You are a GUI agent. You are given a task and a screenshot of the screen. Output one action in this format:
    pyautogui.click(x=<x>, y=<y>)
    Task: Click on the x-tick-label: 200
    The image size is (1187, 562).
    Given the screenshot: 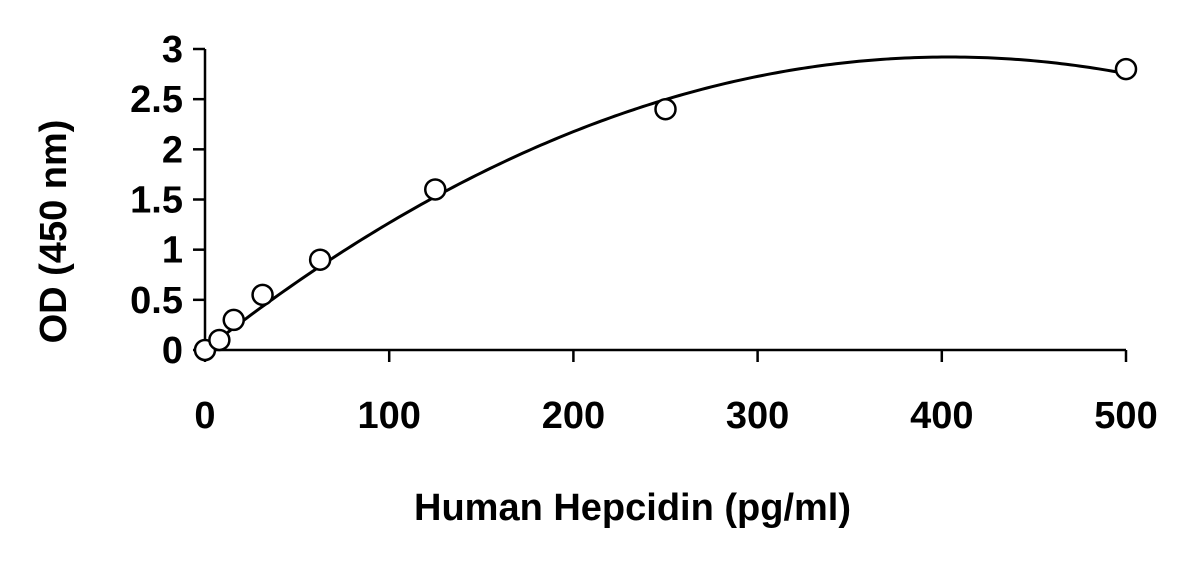 What is the action you would take?
    pyautogui.click(x=573, y=416)
    